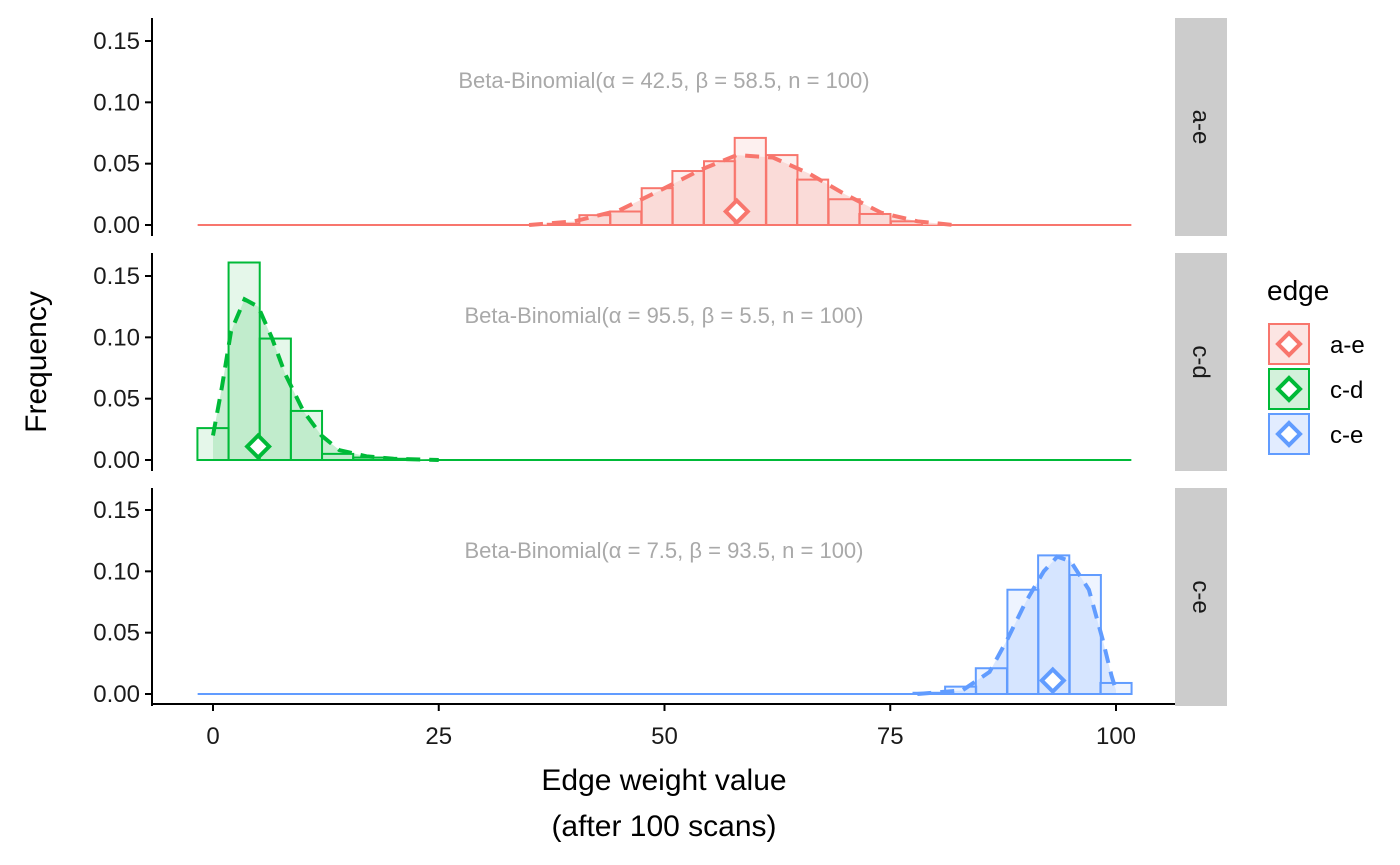 The width and height of the screenshot is (1400, 865). What do you see at coordinates (663, 780) in the screenshot?
I see `x-axis-title-line-1: Edge weight value` at bounding box center [663, 780].